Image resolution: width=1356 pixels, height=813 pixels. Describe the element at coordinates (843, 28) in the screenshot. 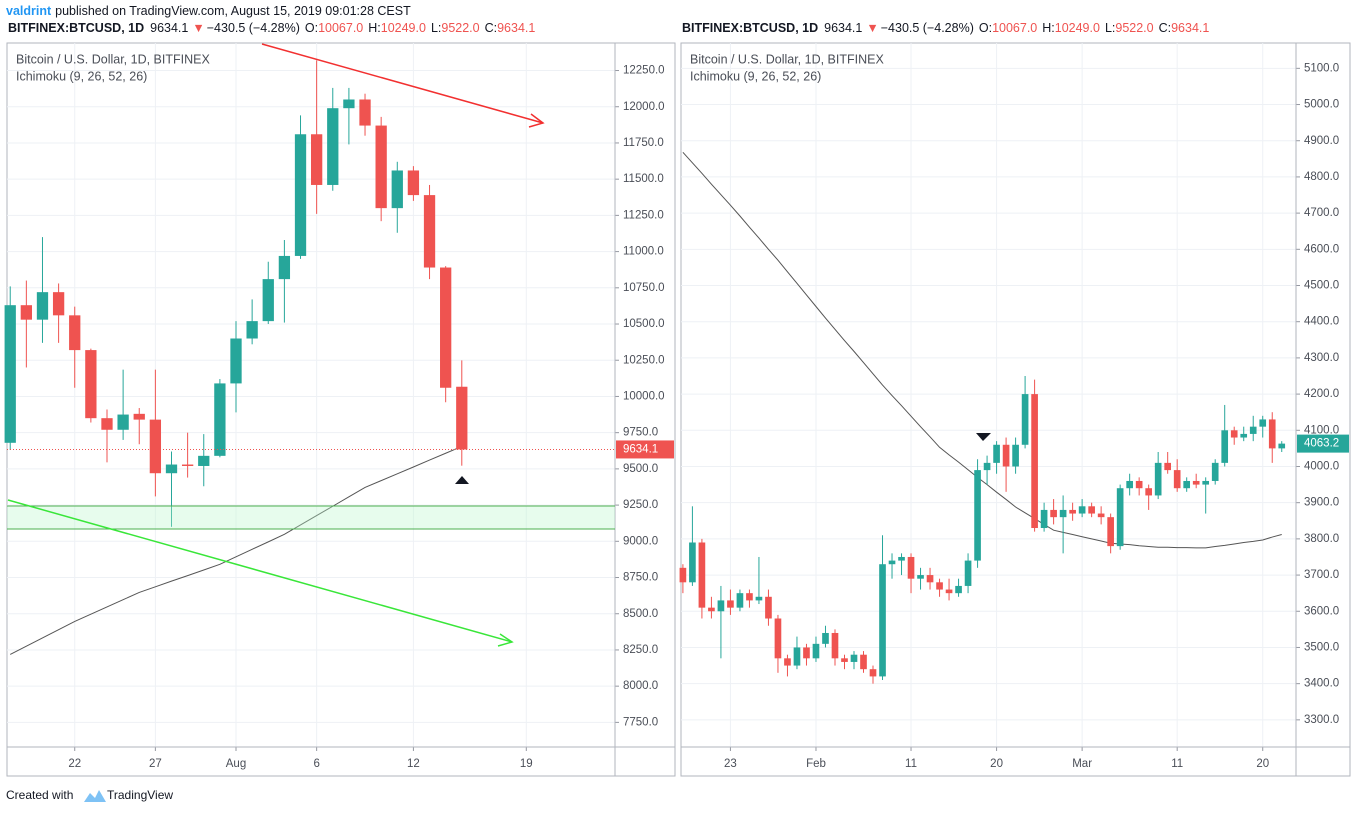

I see `last-value: 9634.1` at that location.